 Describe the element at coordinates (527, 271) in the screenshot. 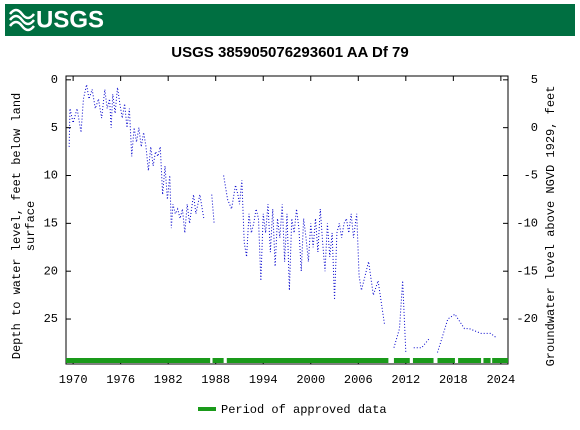

I see `y2-tick-label: -15` at that location.